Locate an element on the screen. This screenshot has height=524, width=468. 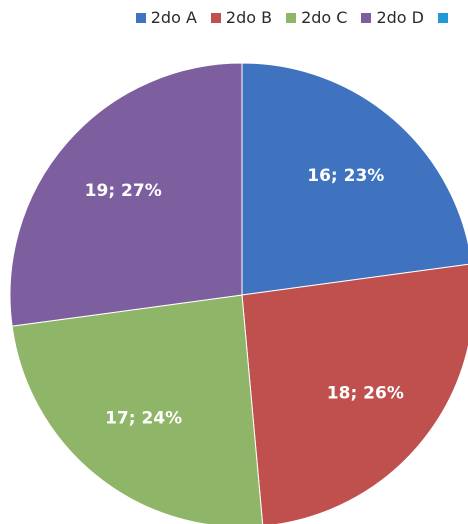
legend-item-2do-b: 2do B is located at coordinates (241, 17).